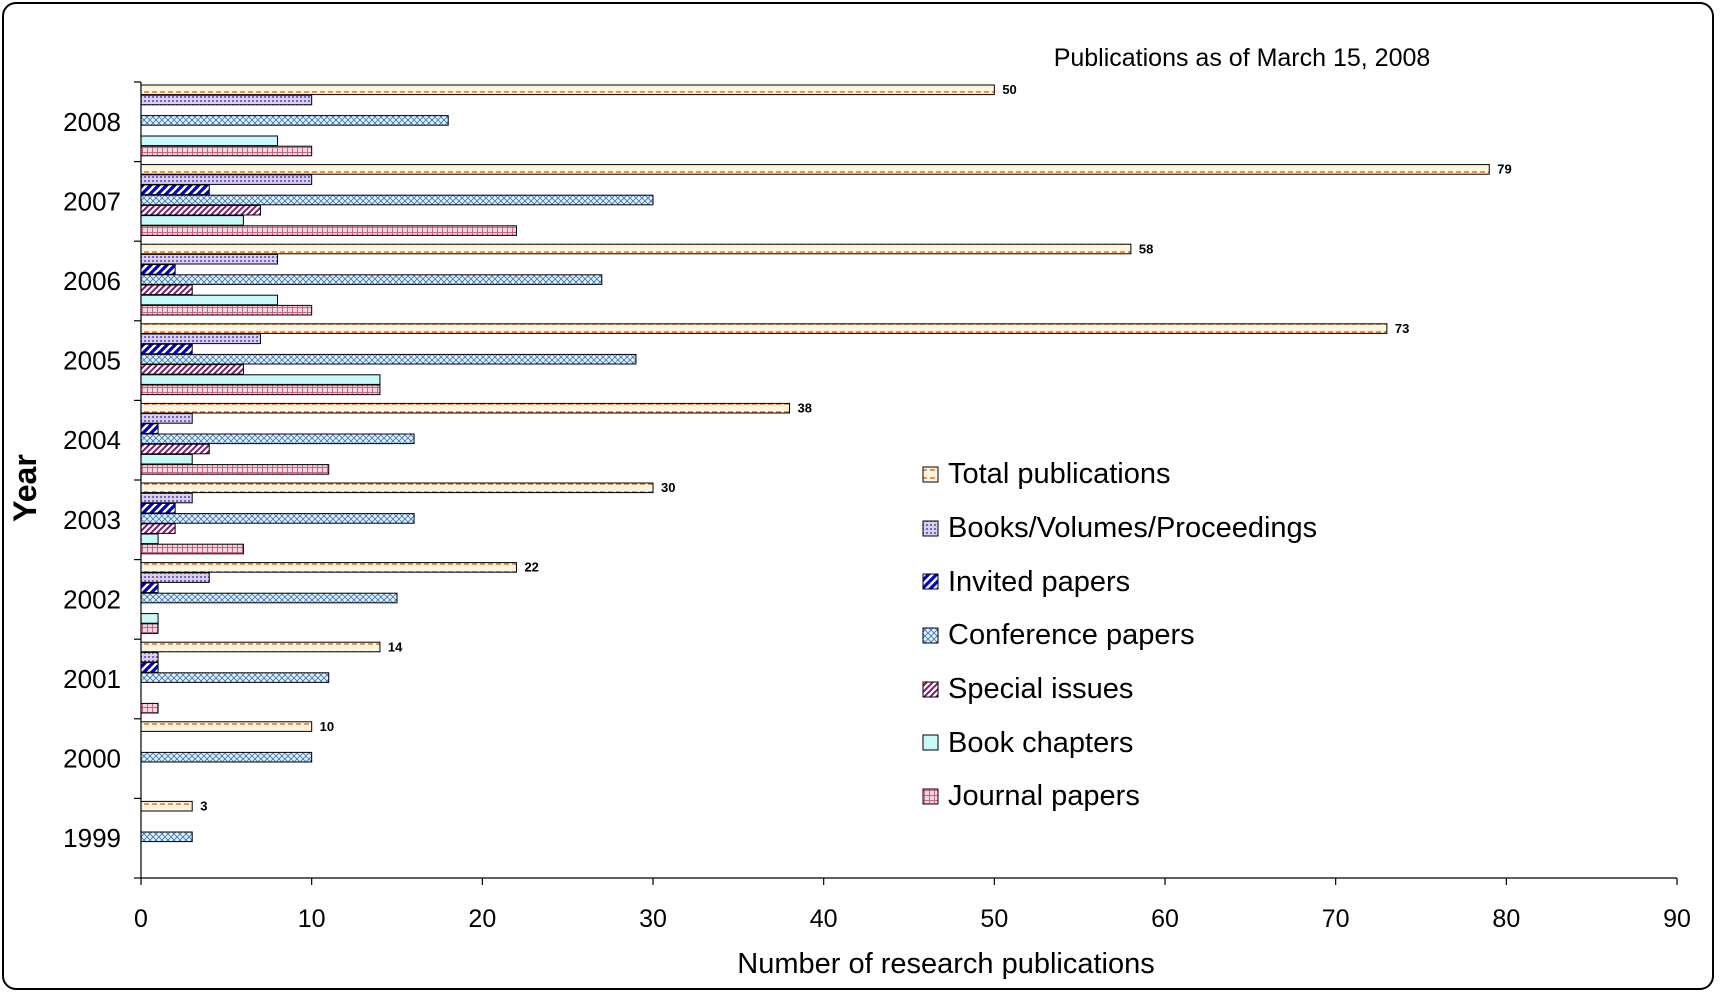 Image resolution: width=1721 pixels, height=996 pixels. What do you see at coordinates (92, 440) in the screenshot?
I see `y-tick-label: 2004` at bounding box center [92, 440].